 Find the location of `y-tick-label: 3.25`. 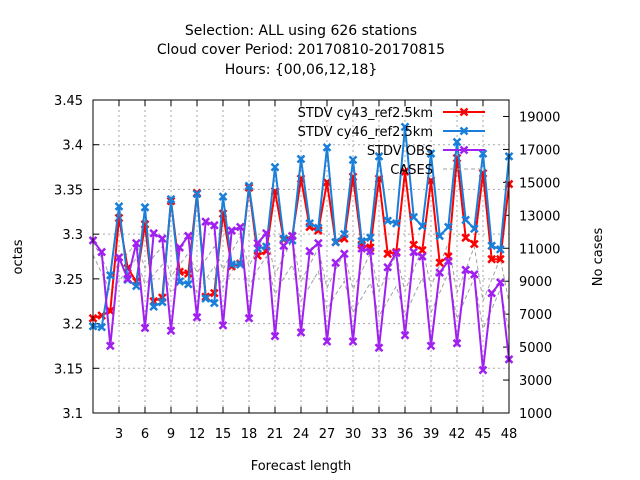

y-tick-label: 3.25 is located at coordinates (68, 280).